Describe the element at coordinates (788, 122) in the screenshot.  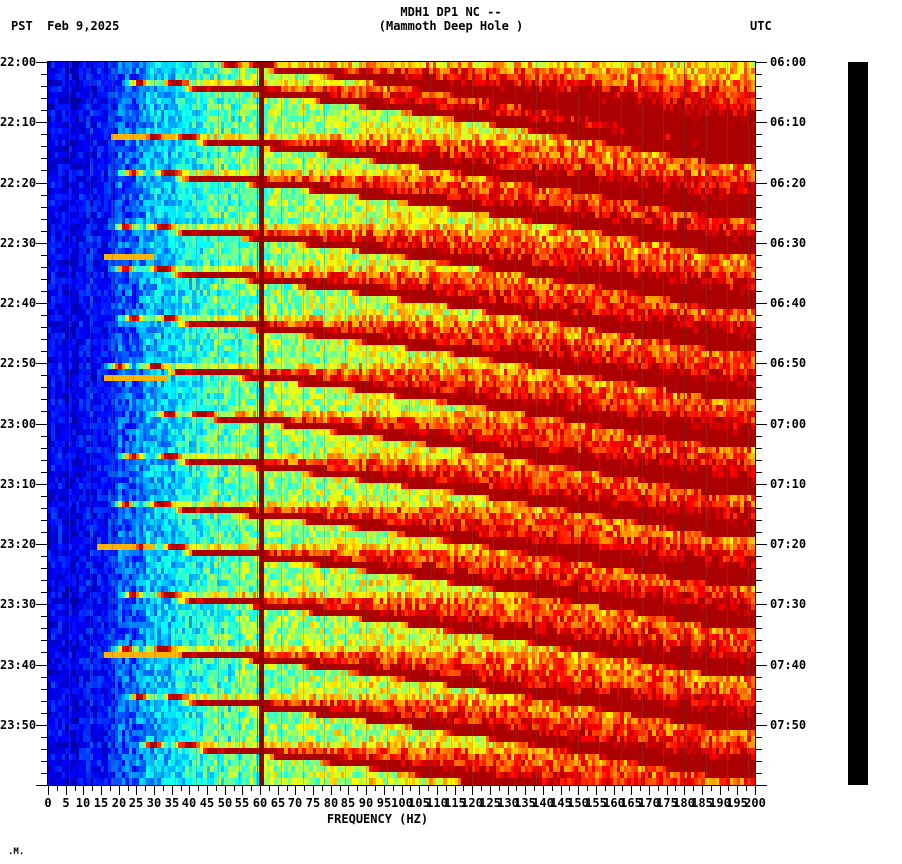
I see `time-label-right: 06:10` at that location.